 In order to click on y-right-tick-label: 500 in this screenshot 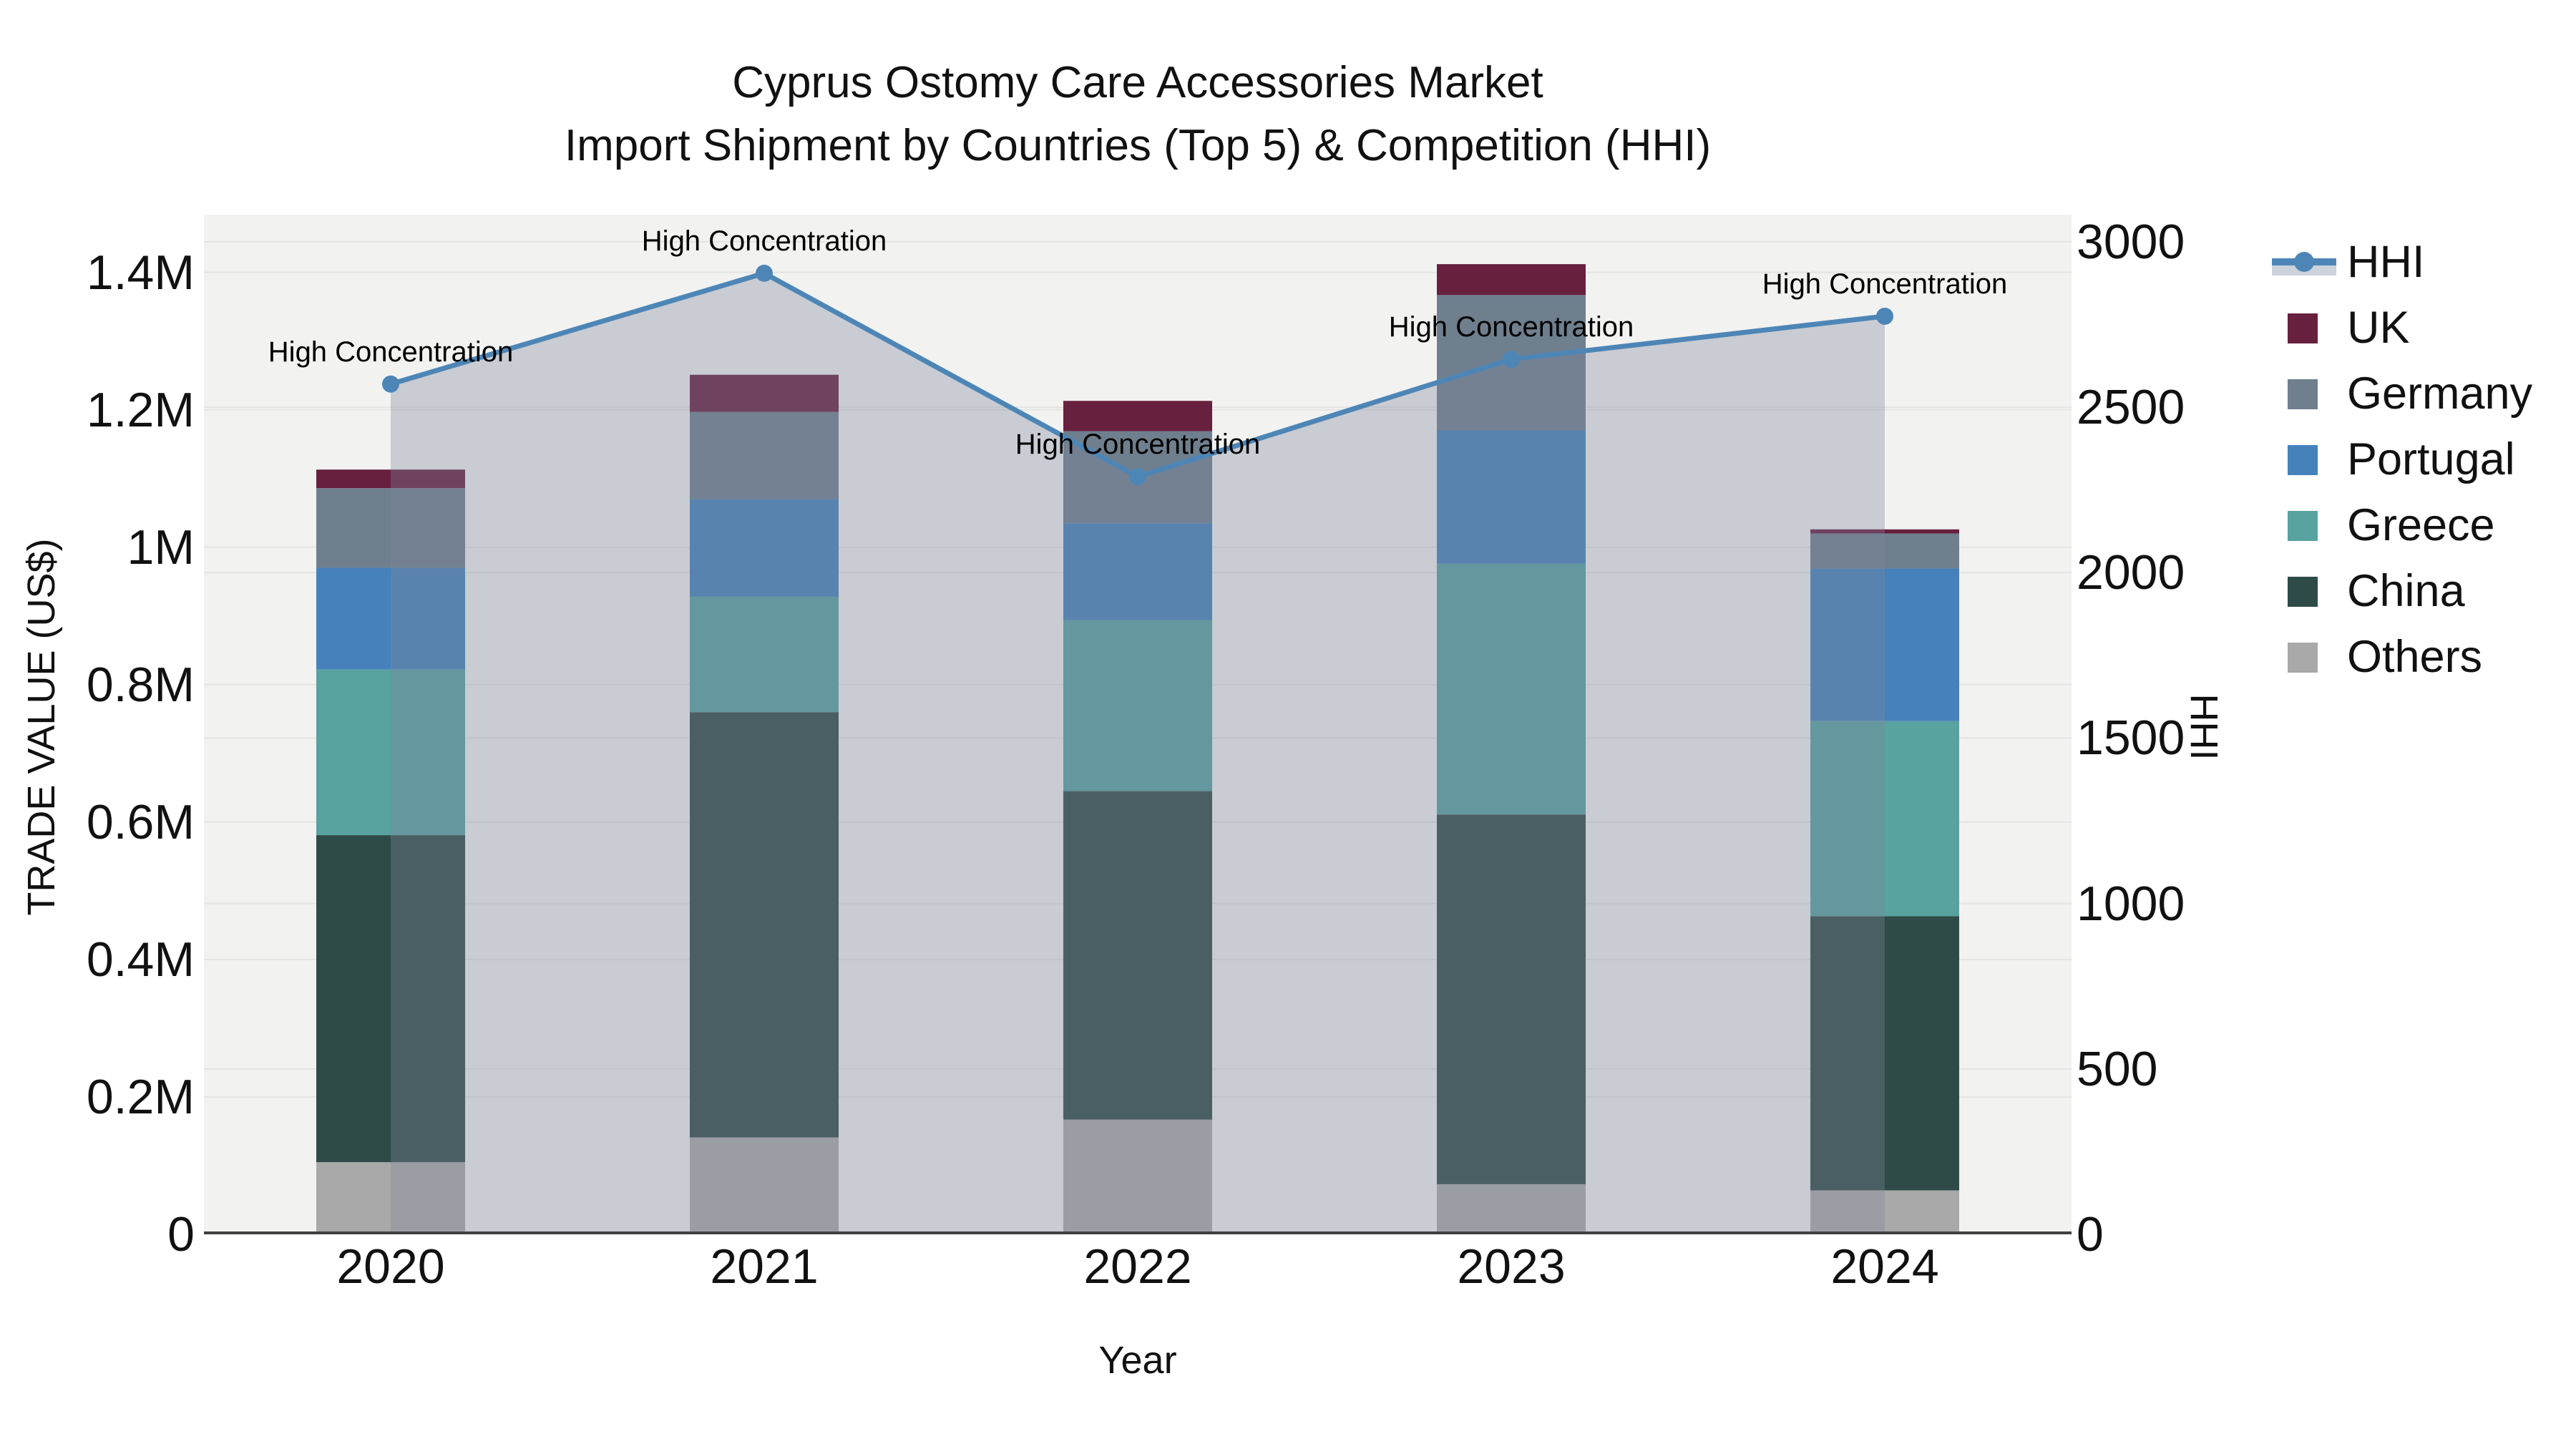, I will do `click(2117, 1068)`.